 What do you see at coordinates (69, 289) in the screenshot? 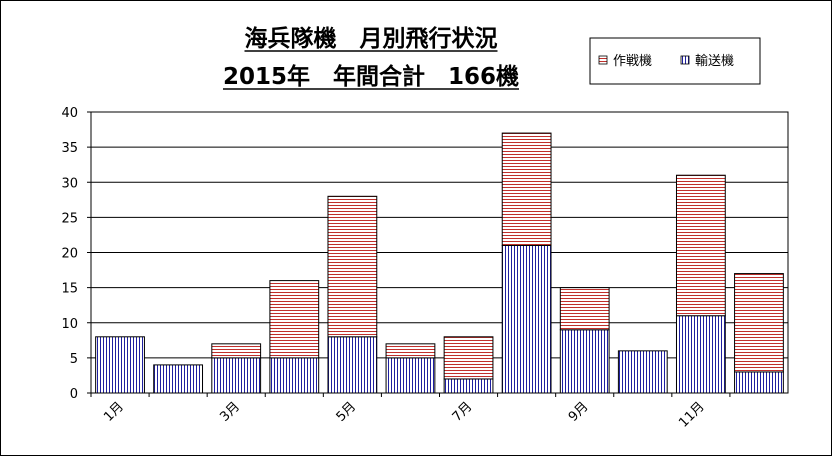
I see `y-tick-label: 15` at bounding box center [69, 289].